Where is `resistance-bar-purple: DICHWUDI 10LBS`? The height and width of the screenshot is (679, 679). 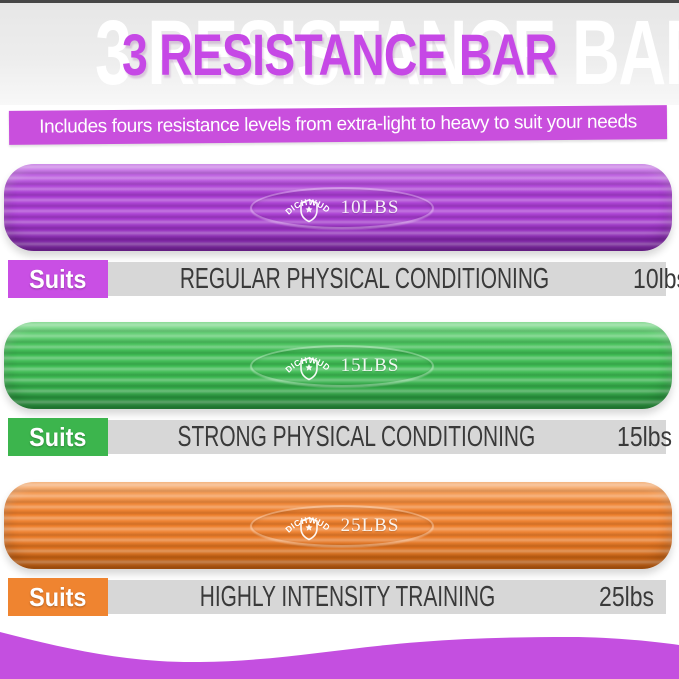
resistance-bar-purple: DICHWUDI 10LBS is located at coordinates (338, 207).